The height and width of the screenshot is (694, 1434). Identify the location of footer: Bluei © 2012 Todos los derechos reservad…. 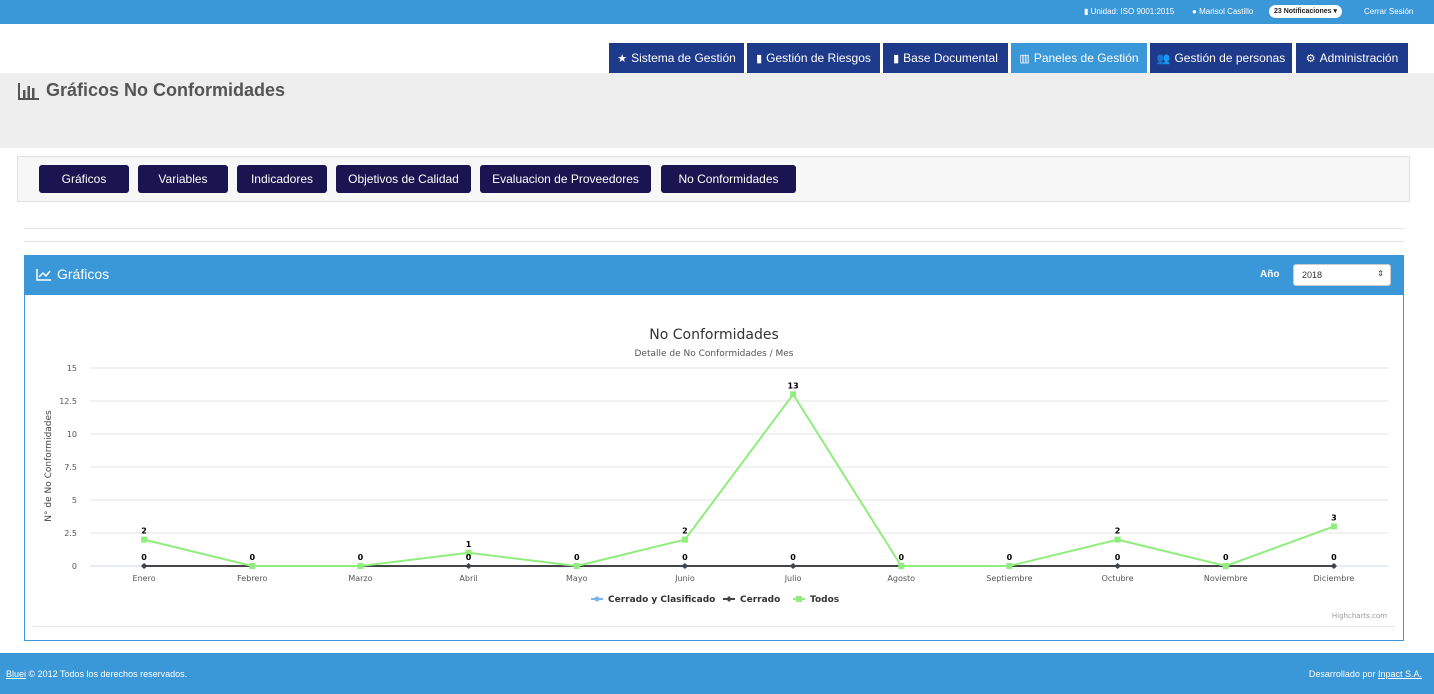
(717, 673).